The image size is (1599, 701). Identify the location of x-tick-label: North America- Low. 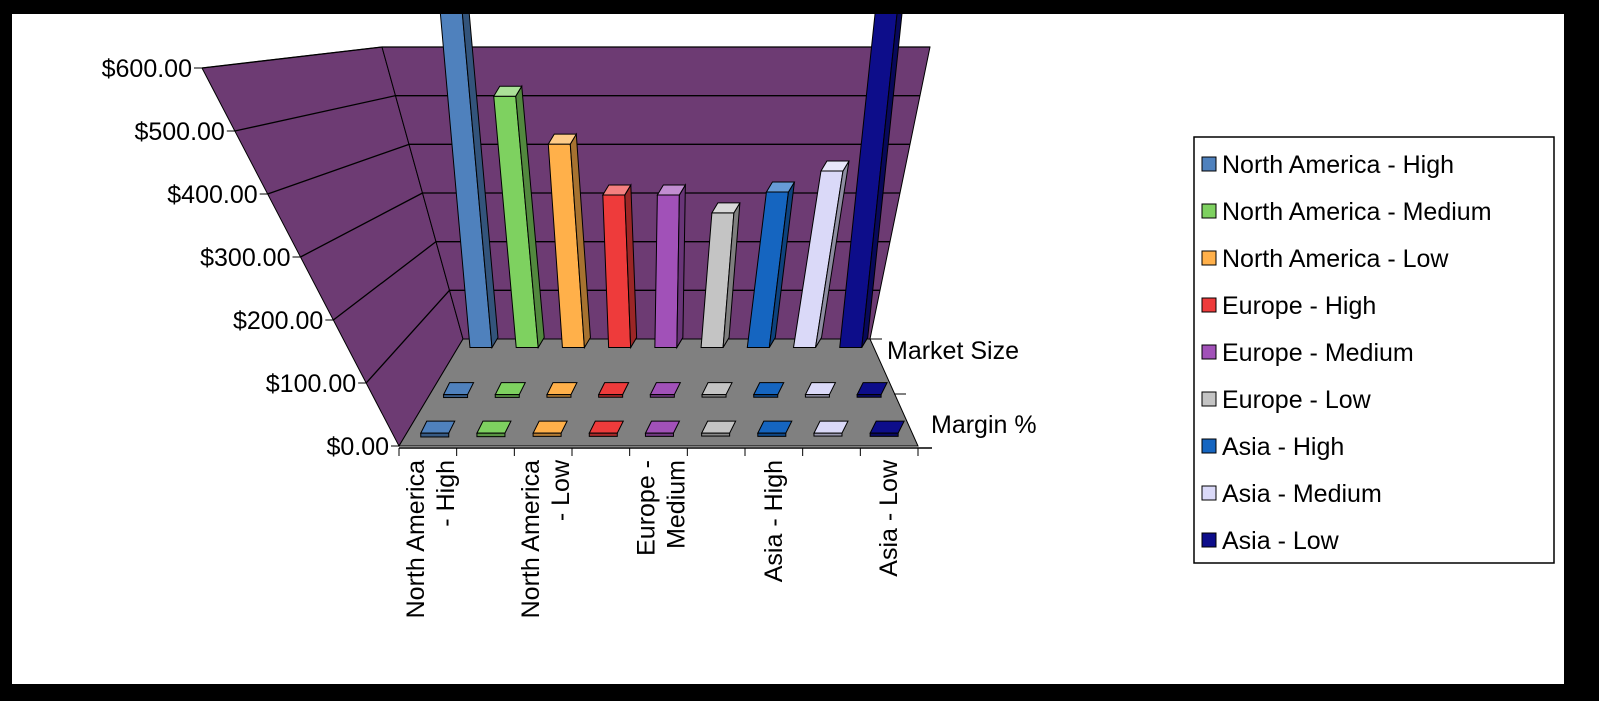
(546, 538).